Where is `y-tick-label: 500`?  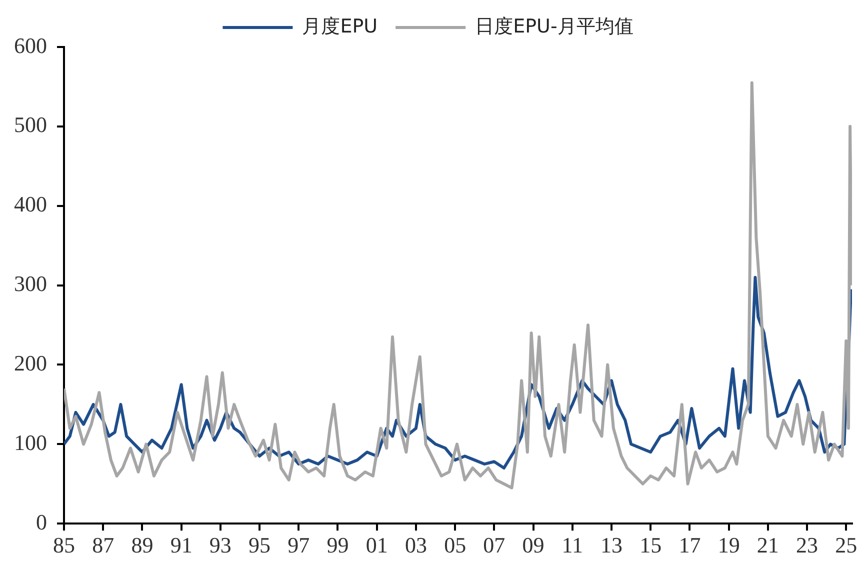
y-tick-label: 500 is located at coordinates (30, 125).